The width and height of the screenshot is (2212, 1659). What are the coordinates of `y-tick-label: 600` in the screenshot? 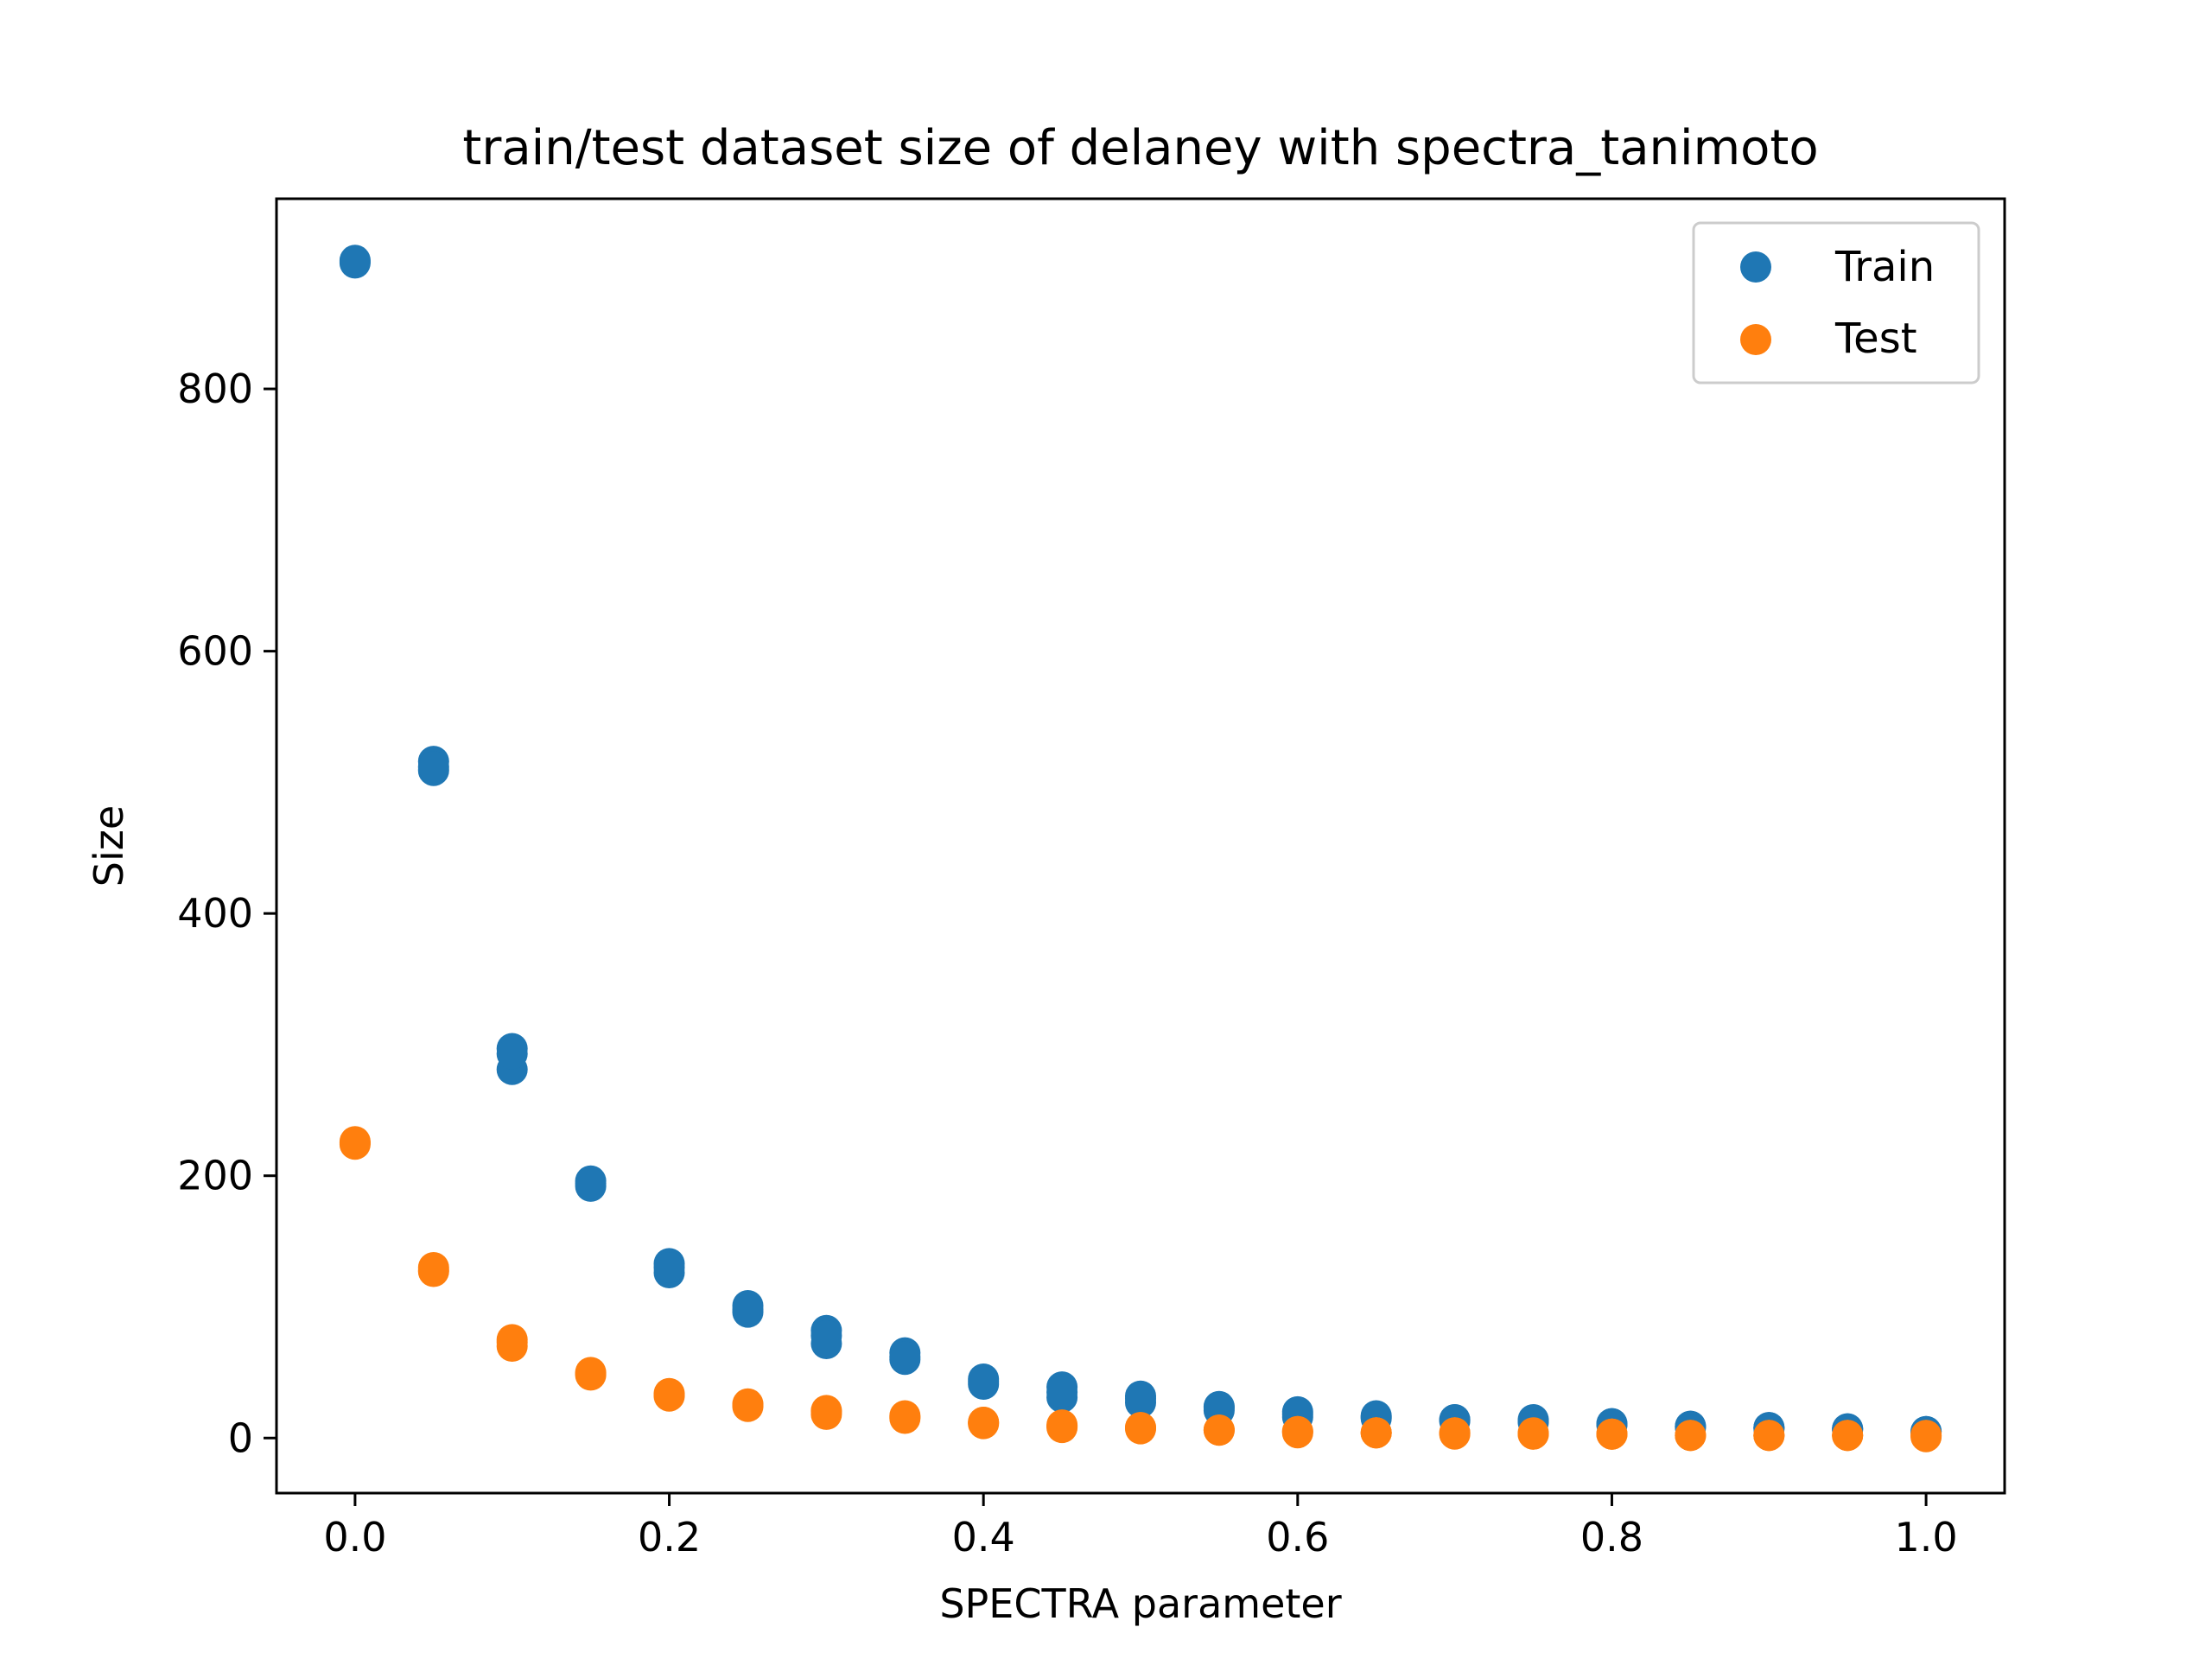 It's located at (215, 651).